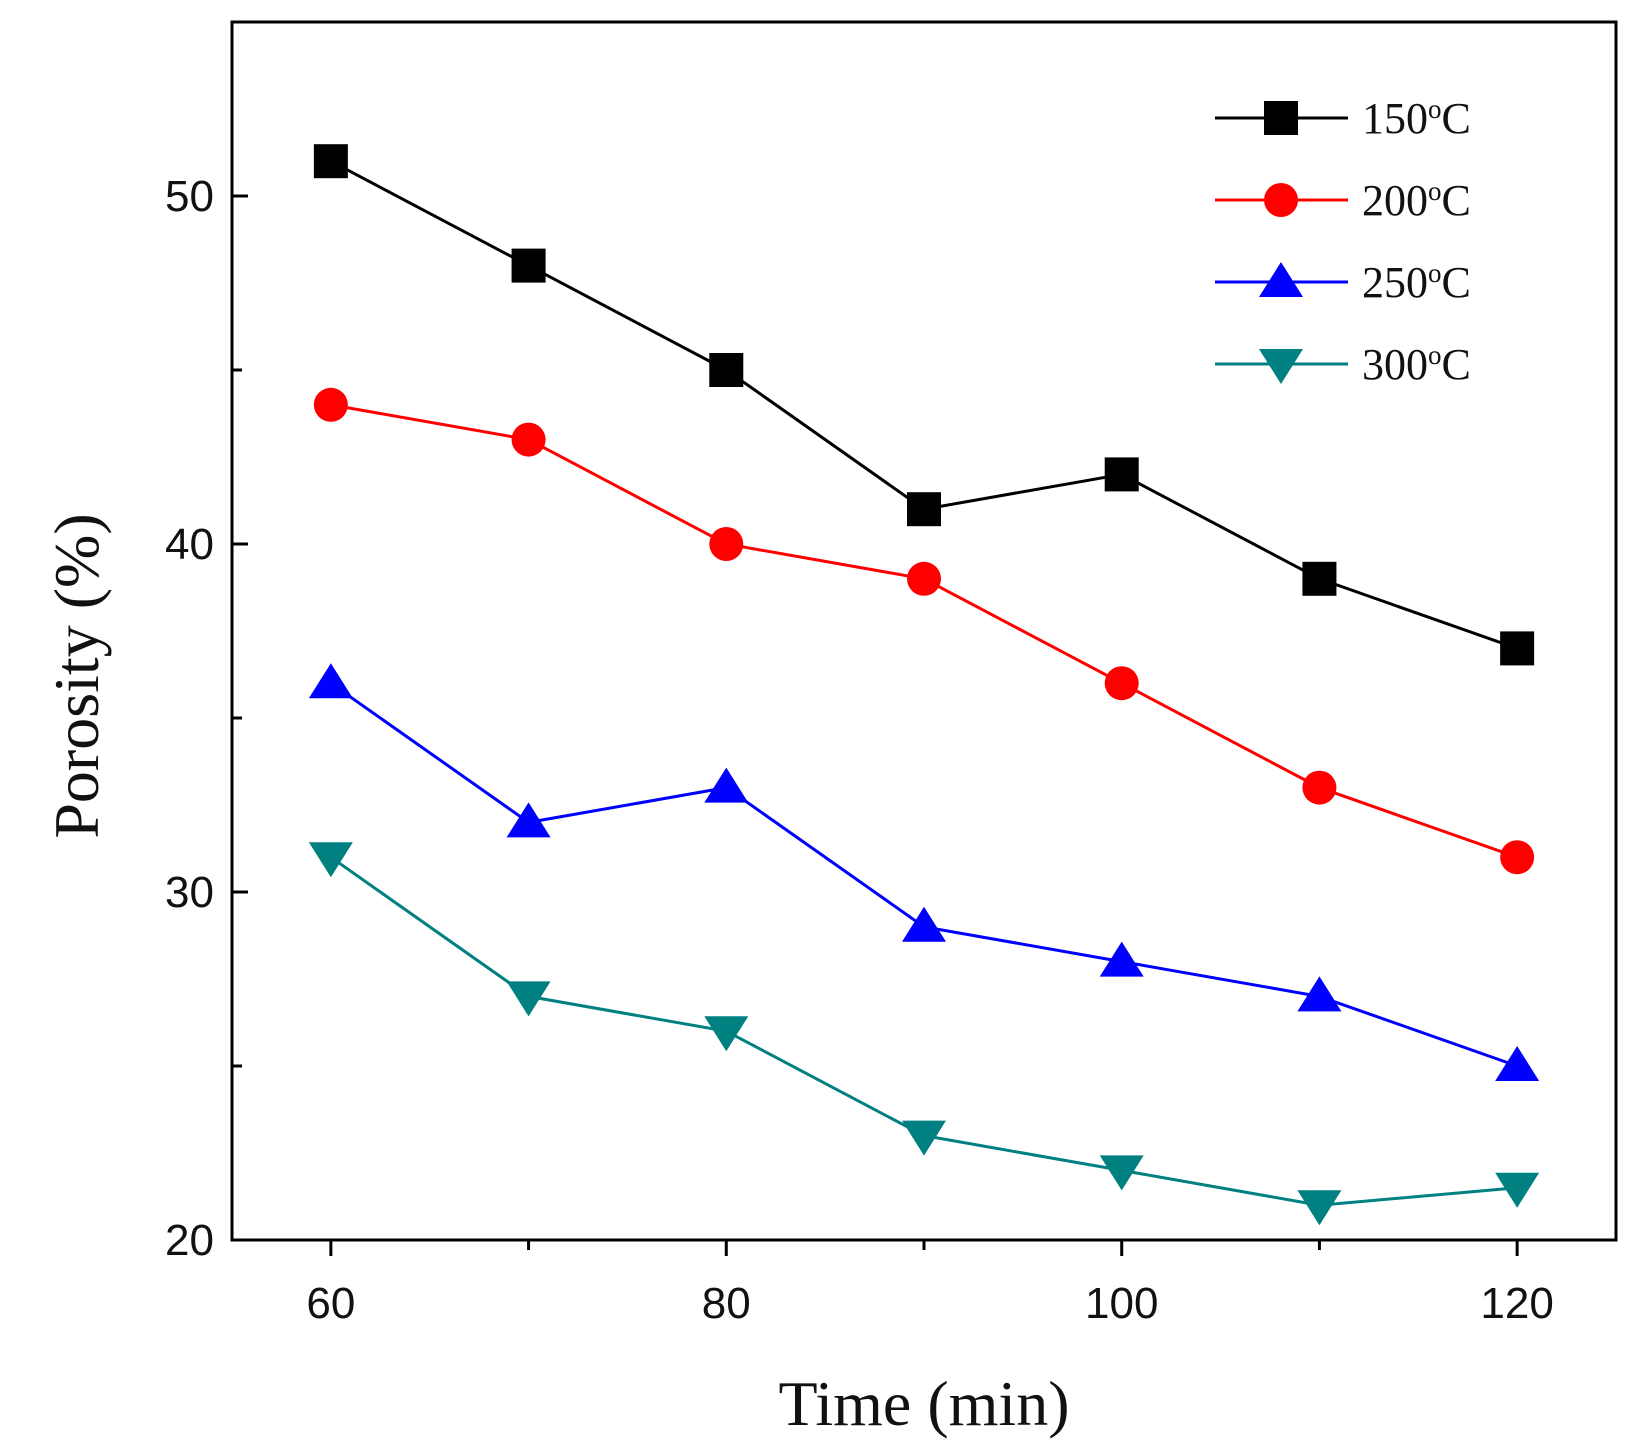 The width and height of the screenshot is (1644, 1451). Describe the element at coordinates (189, 892) in the screenshot. I see `y-tick-label: 30` at that location.